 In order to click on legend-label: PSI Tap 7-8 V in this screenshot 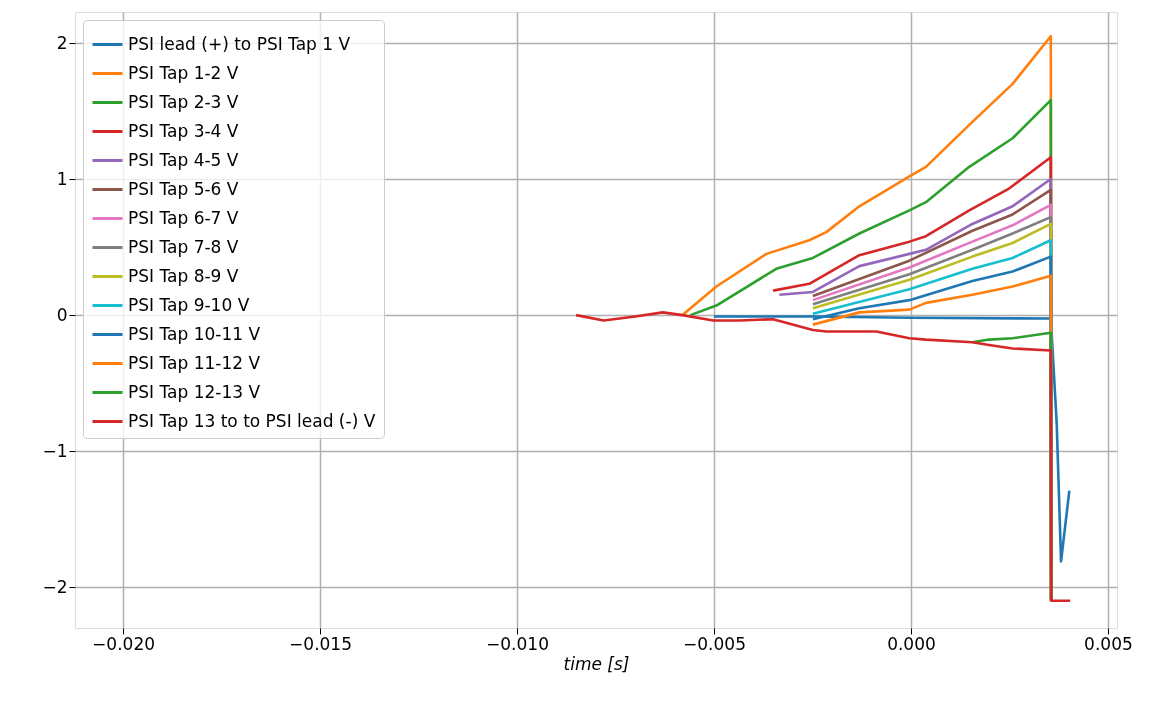, I will do `click(183, 246)`.